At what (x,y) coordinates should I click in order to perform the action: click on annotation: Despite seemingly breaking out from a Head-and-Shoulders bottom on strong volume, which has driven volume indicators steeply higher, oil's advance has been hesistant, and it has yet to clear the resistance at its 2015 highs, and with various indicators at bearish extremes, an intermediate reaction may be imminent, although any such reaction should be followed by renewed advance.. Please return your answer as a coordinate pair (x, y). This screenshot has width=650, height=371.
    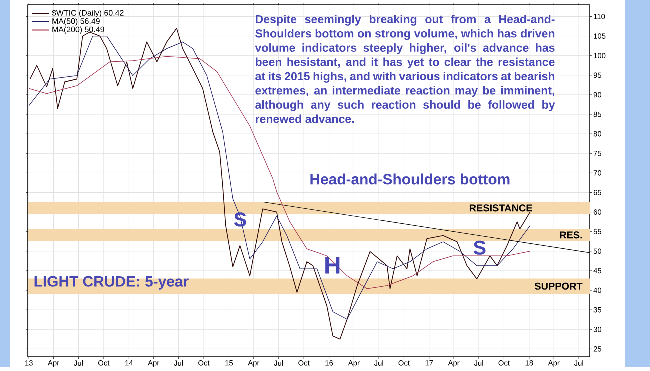
    Looking at the image, I should click on (405, 69).